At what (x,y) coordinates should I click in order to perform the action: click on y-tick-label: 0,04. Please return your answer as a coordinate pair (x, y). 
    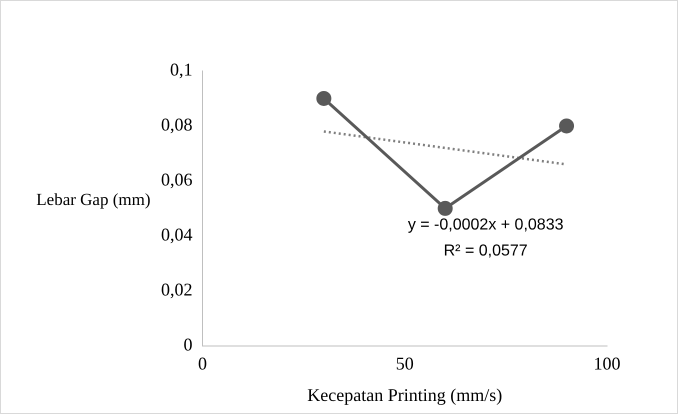
    Looking at the image, I should click on (176, 234).